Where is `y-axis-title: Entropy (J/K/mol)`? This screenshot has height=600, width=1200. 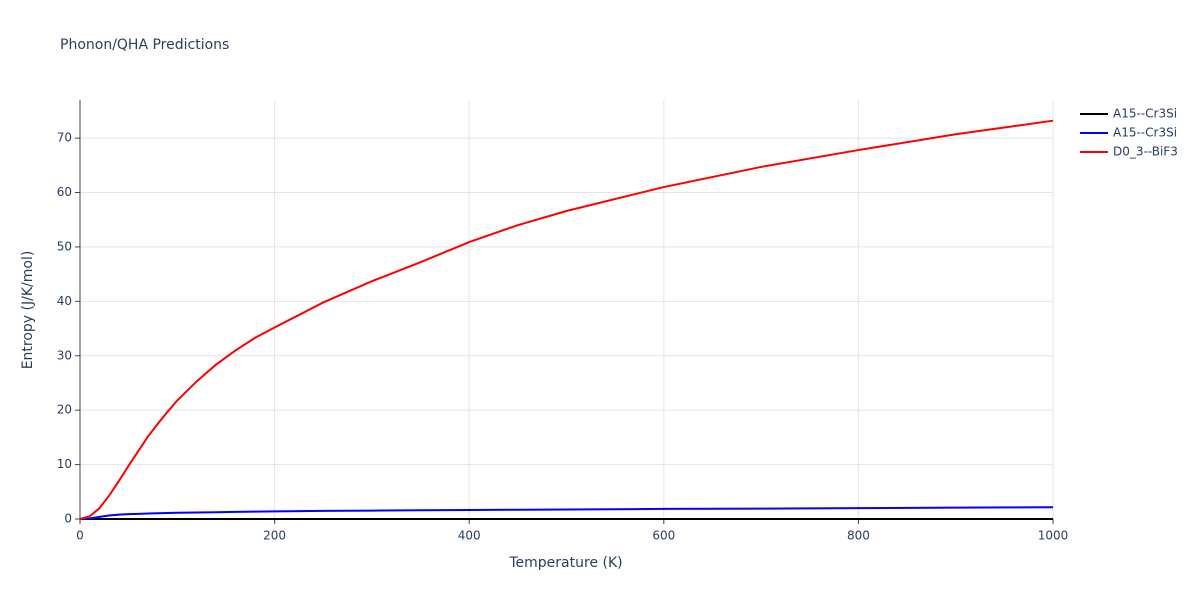 y-axis-title: Entropy (J/K/mol) is located at coordinates (28, 310).